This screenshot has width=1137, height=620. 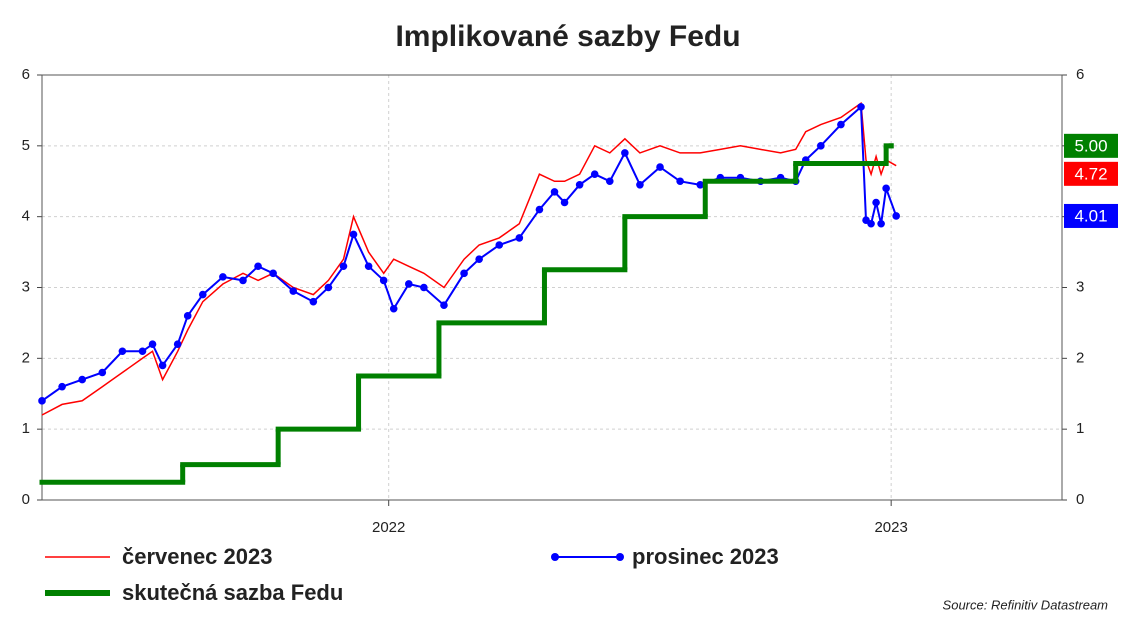 I want to click on value-label: 4.01, so click(x=1090, y=215).